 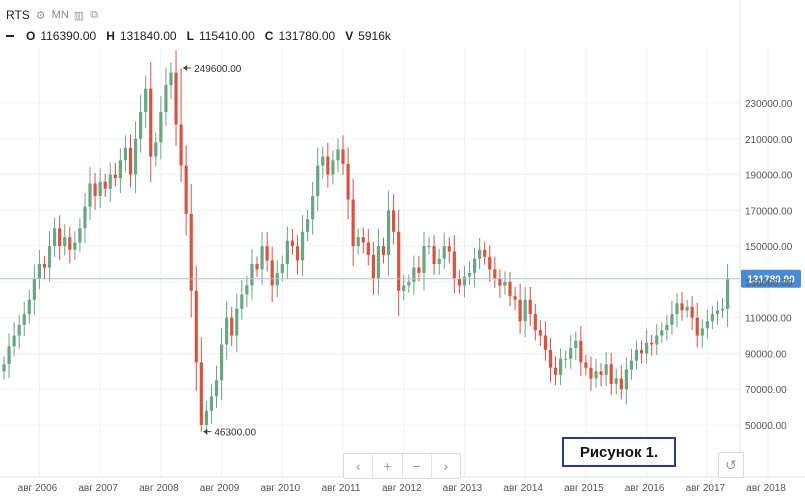 What do you see at coordinates (446, 466) in the screenshot?
I see `scroll-right-button: ›` at bounding box center [446, 466].